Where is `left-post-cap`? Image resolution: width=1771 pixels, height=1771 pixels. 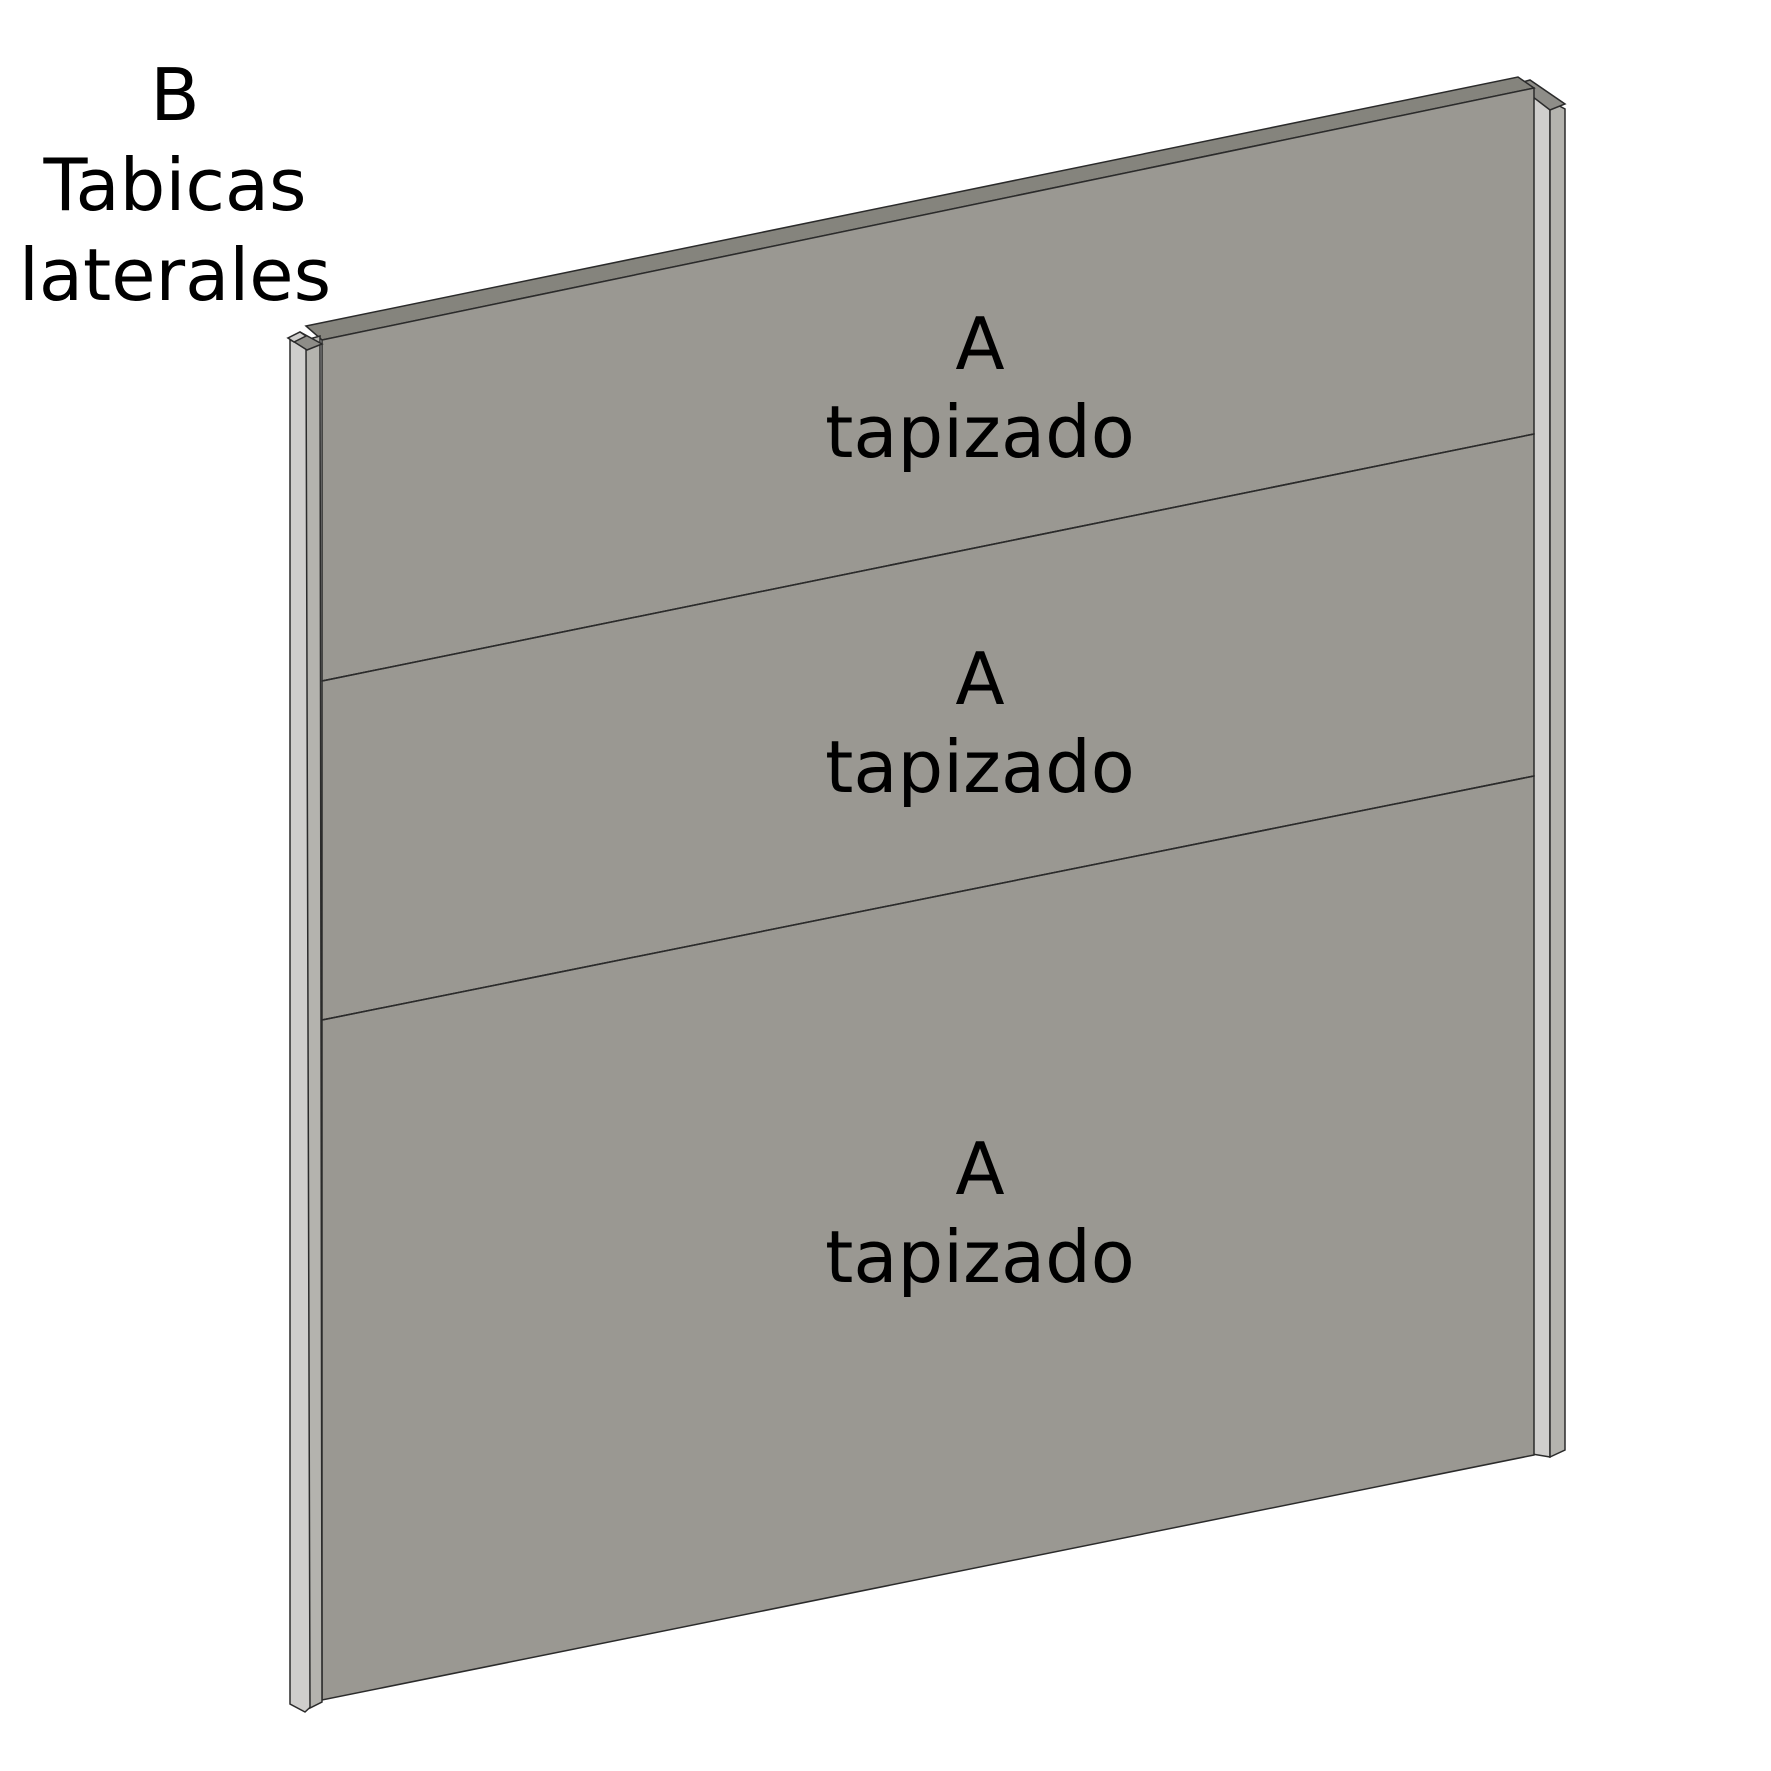
left-post-cap is located at coordinates (297, 337).